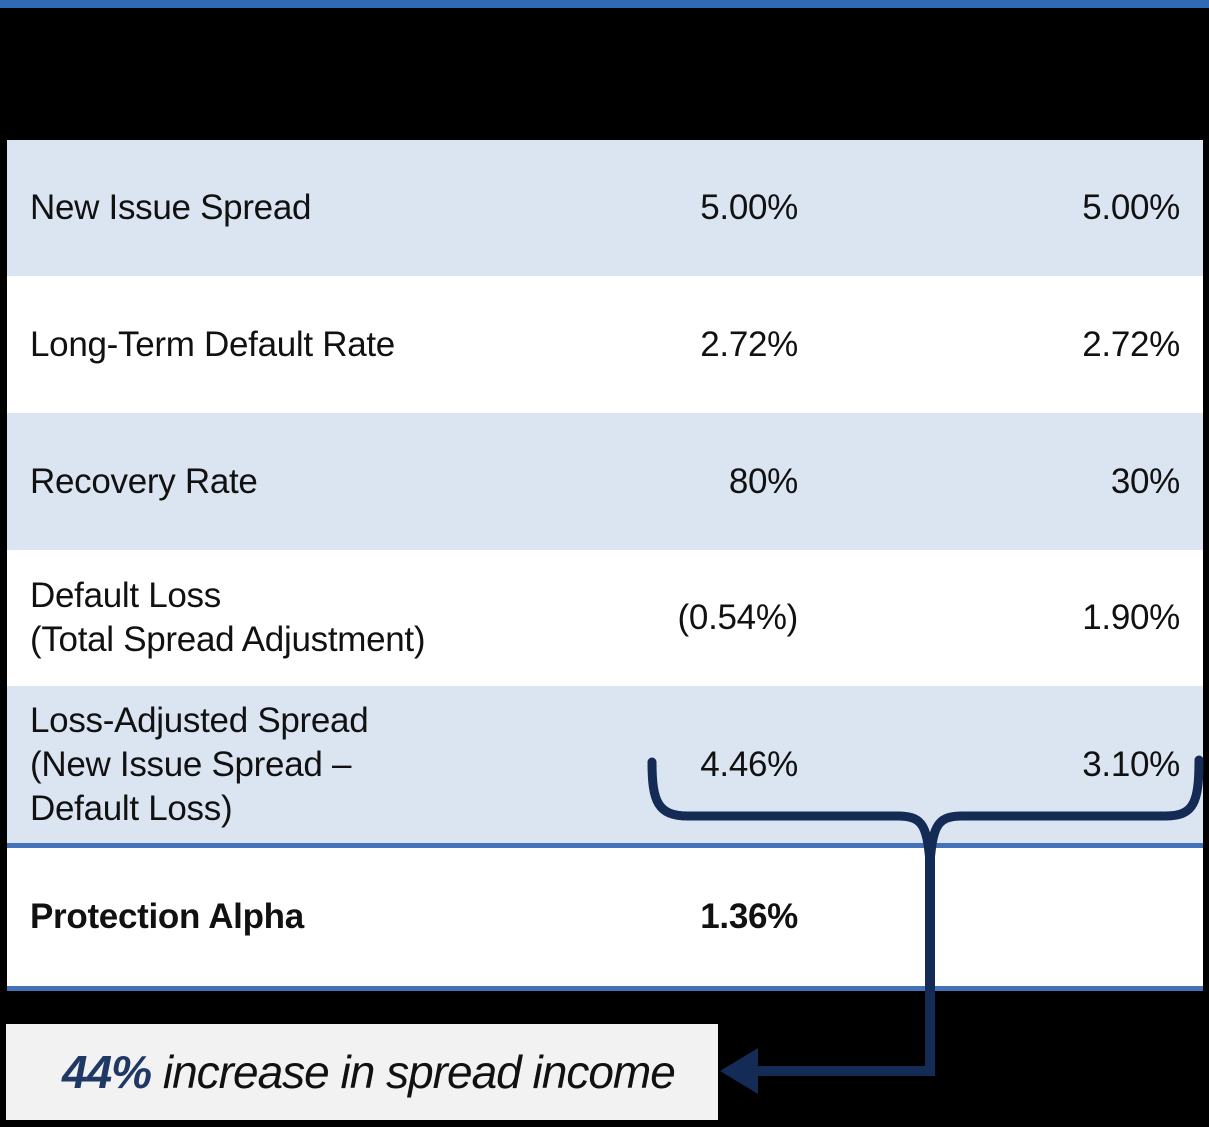 Image resolution: width=1209 pixels, height=1127 pixels. Describe the element at coordinates (605, 208) in the screenshot. I see `table-row-new-issue-spread: New Issue Spread 5.00% 5.00%` at that location.